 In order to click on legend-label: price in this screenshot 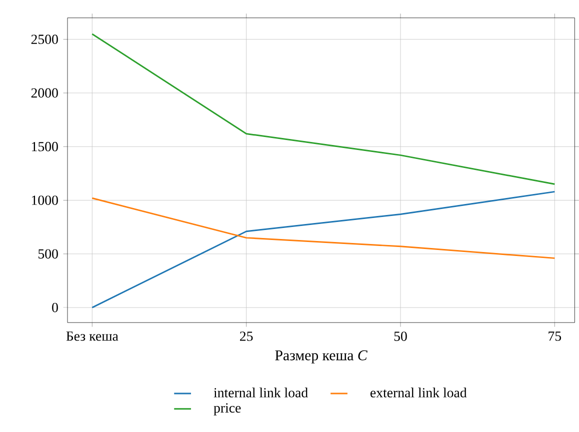, I will do `click(227, 409)`.